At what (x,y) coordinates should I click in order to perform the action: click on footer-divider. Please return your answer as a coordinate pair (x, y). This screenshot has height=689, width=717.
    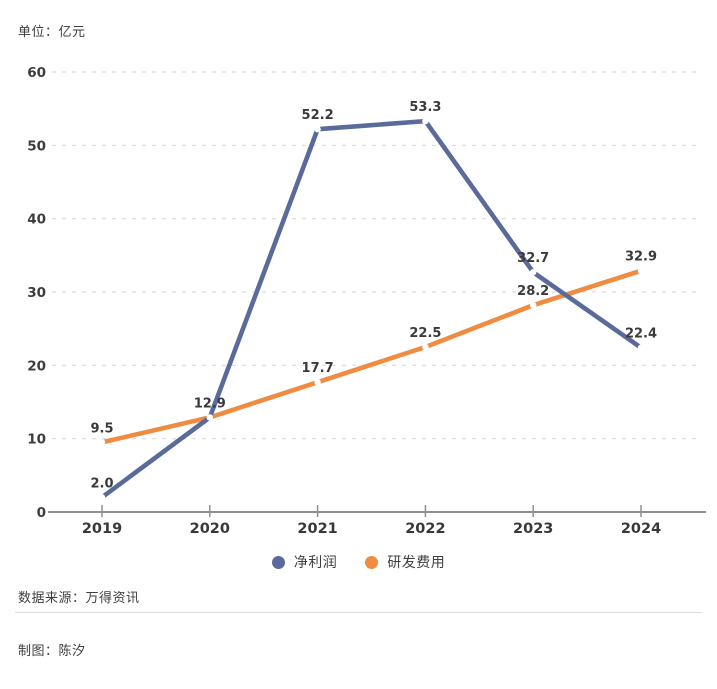
    Looking at the image, I should click on (358, 612).